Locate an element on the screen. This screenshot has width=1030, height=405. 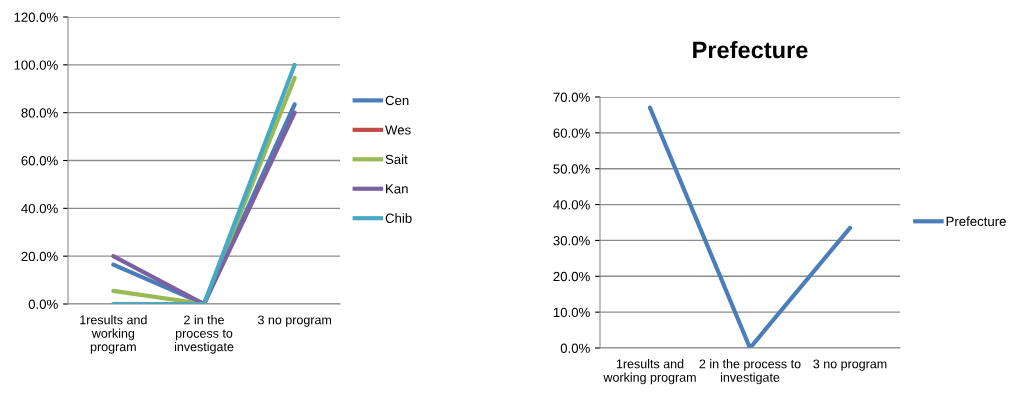
y-tick-label: 80.0% is located at coordinates (39, 113).